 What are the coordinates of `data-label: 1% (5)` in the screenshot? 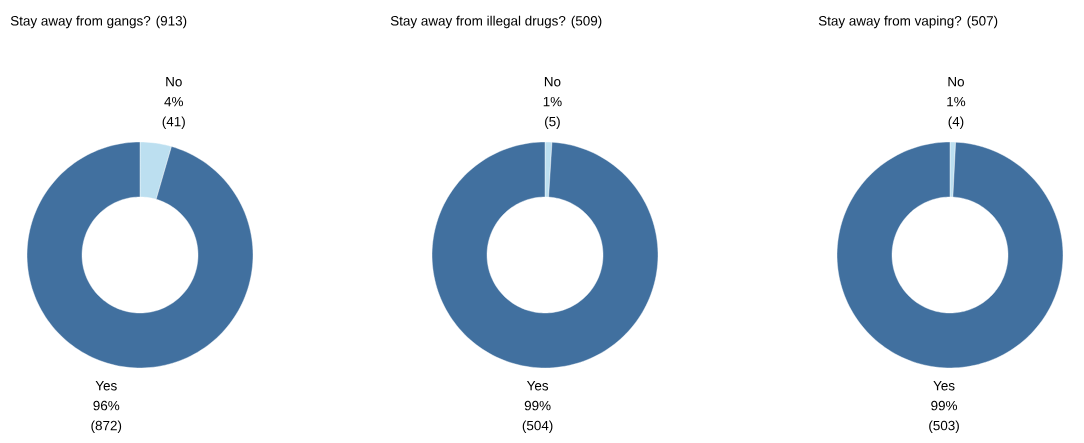 It's located at (552, 112).